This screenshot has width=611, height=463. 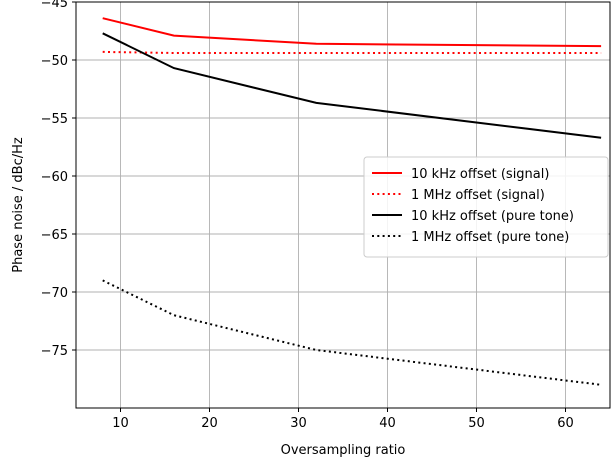 What do you see at coordinates (298, 423) in the screenshot?
I see `x-tick-label: 30` at bounding box center [298, 423].